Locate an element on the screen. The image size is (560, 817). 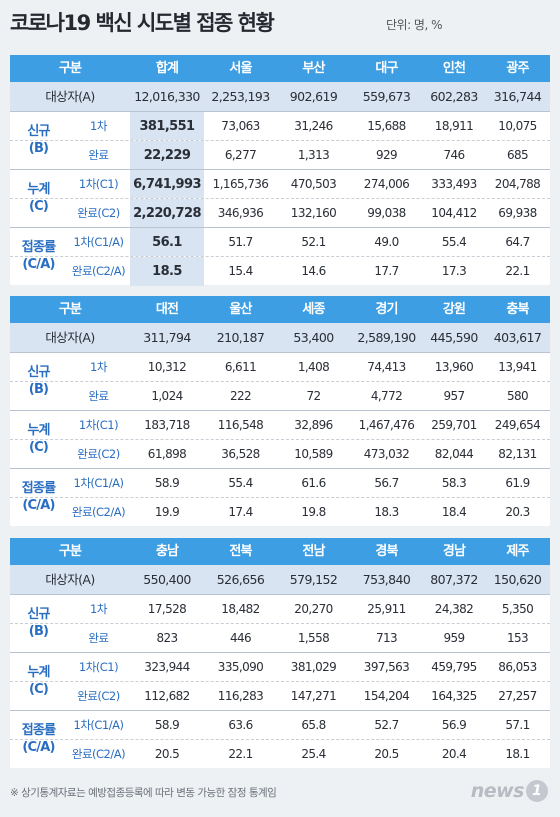
group-label-line: (C) is located at coordinates (38, 447).